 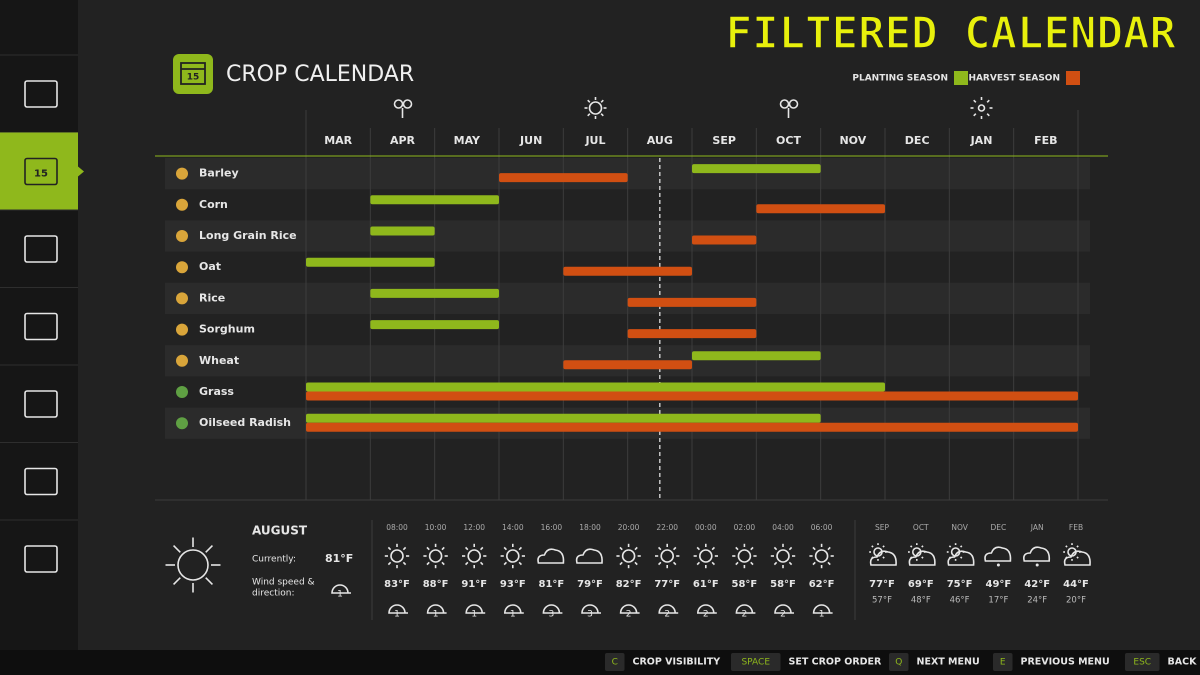 I want to click on day-low: 57°F, so click(x=882, y=601).